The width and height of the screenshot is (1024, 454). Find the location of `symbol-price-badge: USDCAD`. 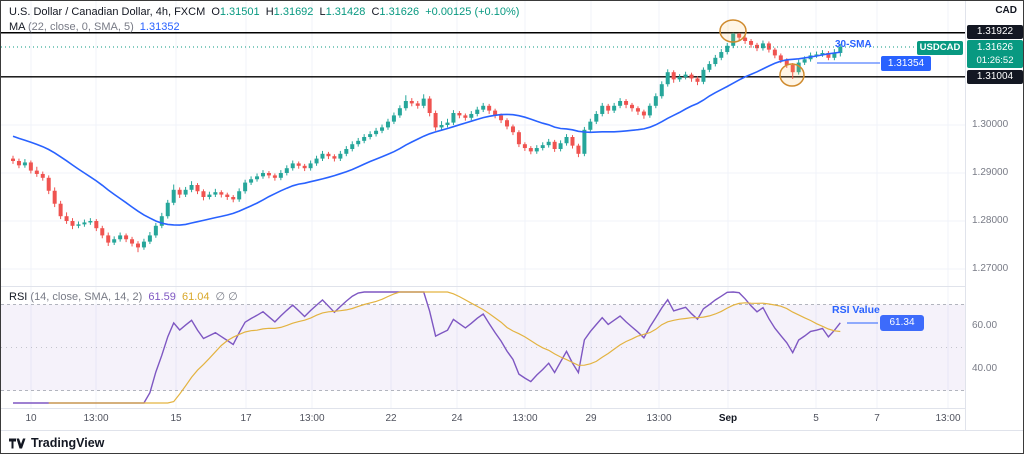

symbol-price-badge: USDCAD is located at coordinates (940, 48).